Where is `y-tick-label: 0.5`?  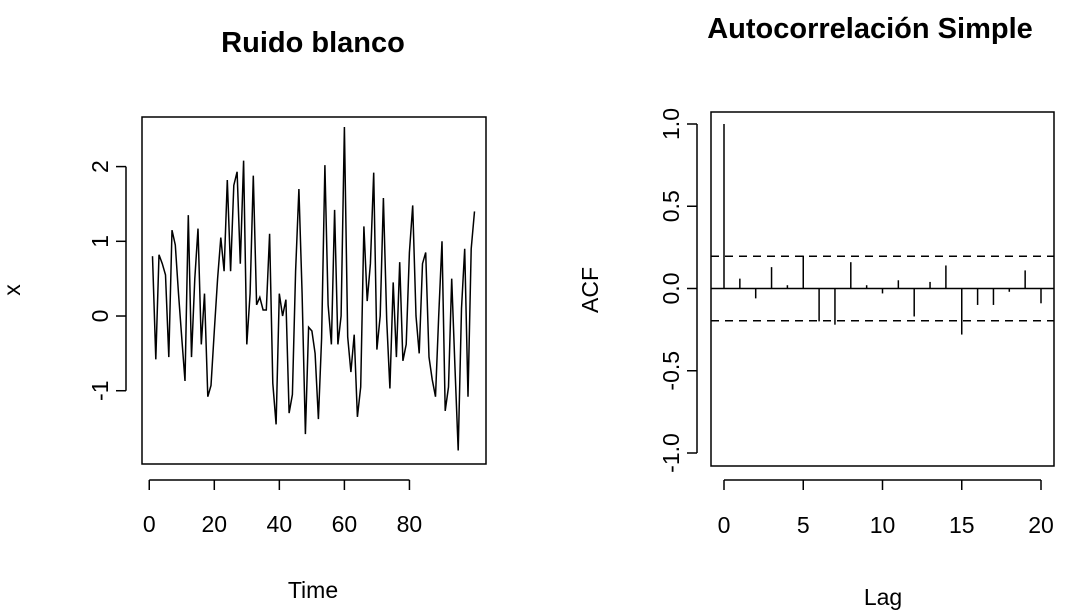 y-tick-label: 0.5 is located at coordinates (671, 206).